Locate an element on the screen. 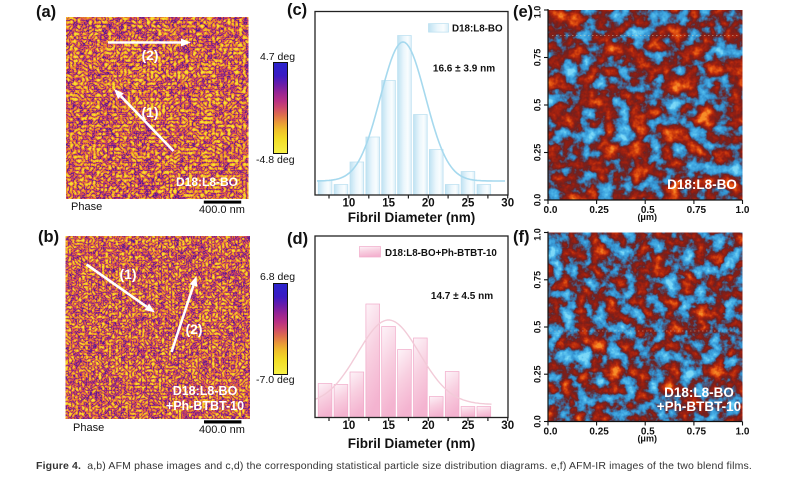  svg-text: 16.6 ± 3.9 nm is located at coordinates (464, 68).